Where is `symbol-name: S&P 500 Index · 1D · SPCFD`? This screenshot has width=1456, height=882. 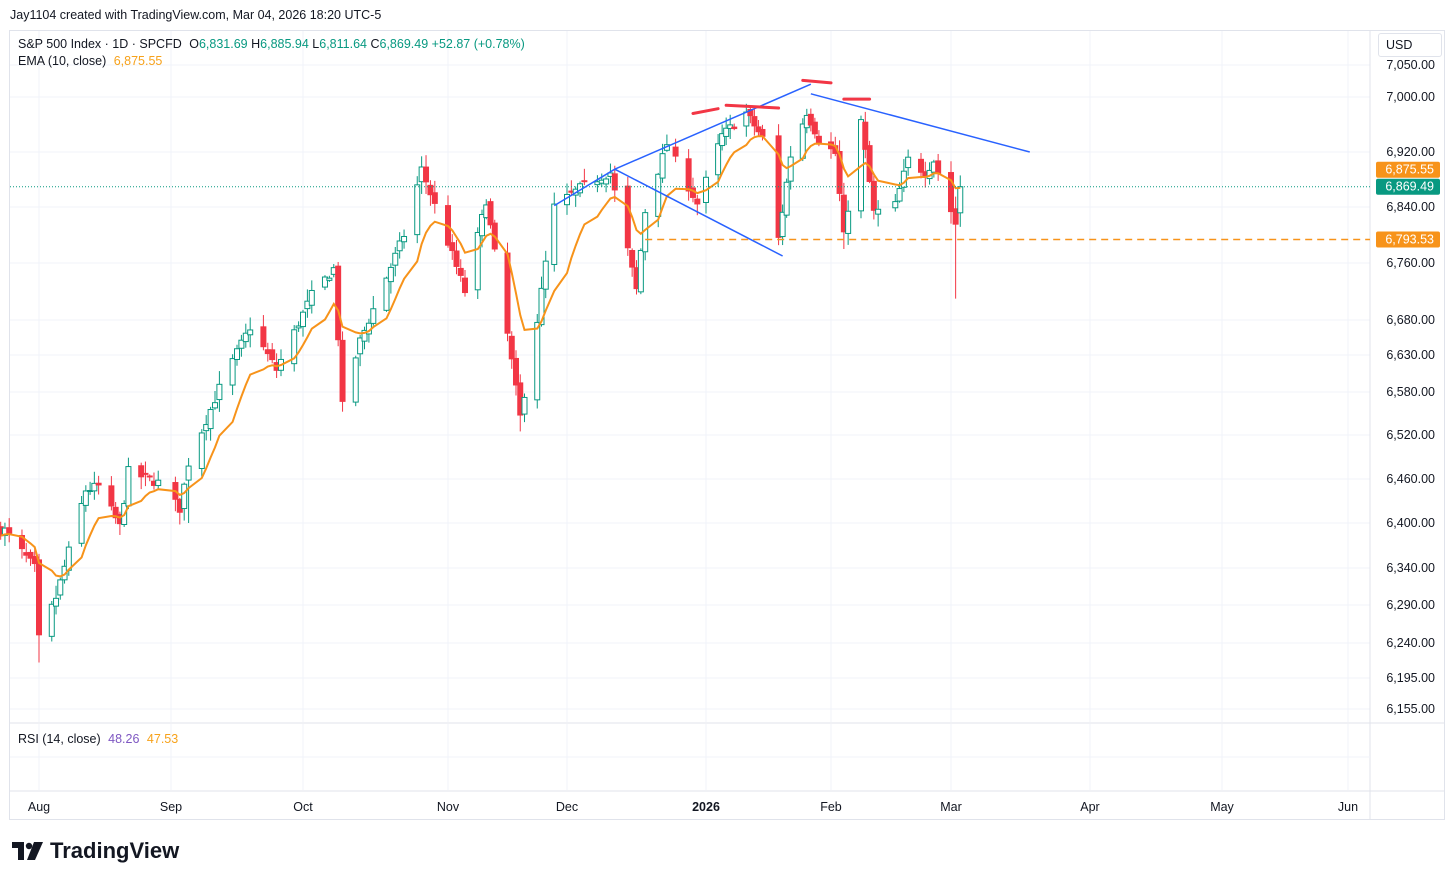
symbol-name: S&P 500 Index · 1D · SPCFD is located at coordinates (100, 44).